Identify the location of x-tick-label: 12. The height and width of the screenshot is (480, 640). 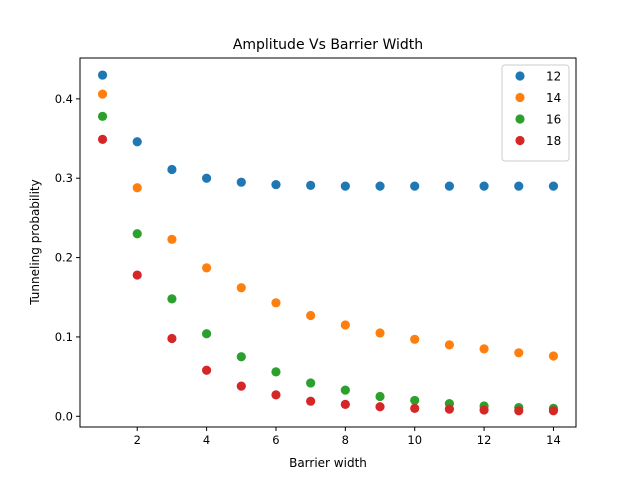
(484, 440).